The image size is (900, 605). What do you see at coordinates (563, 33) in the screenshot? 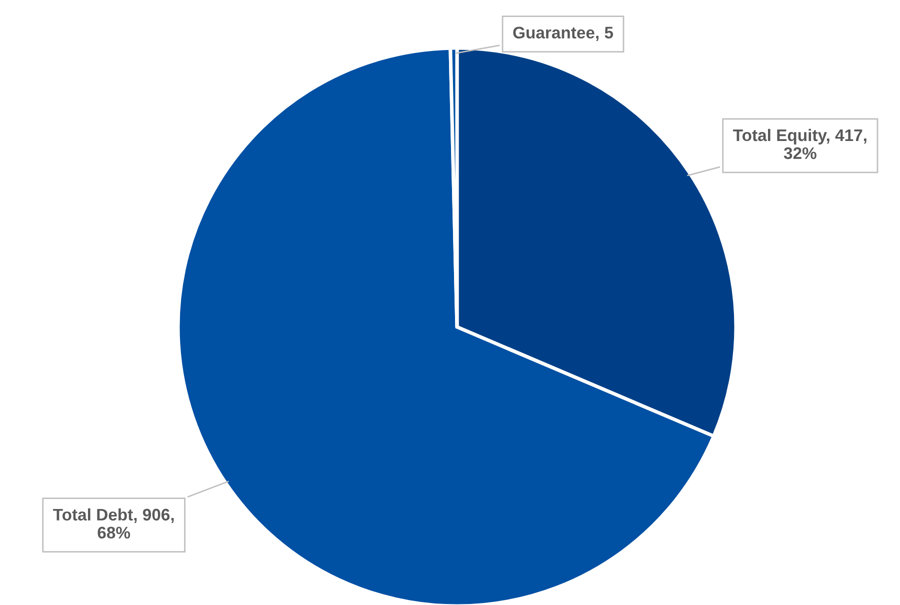
I see `slice-label: Guarantee, 5` at bounding box center [563, 33].